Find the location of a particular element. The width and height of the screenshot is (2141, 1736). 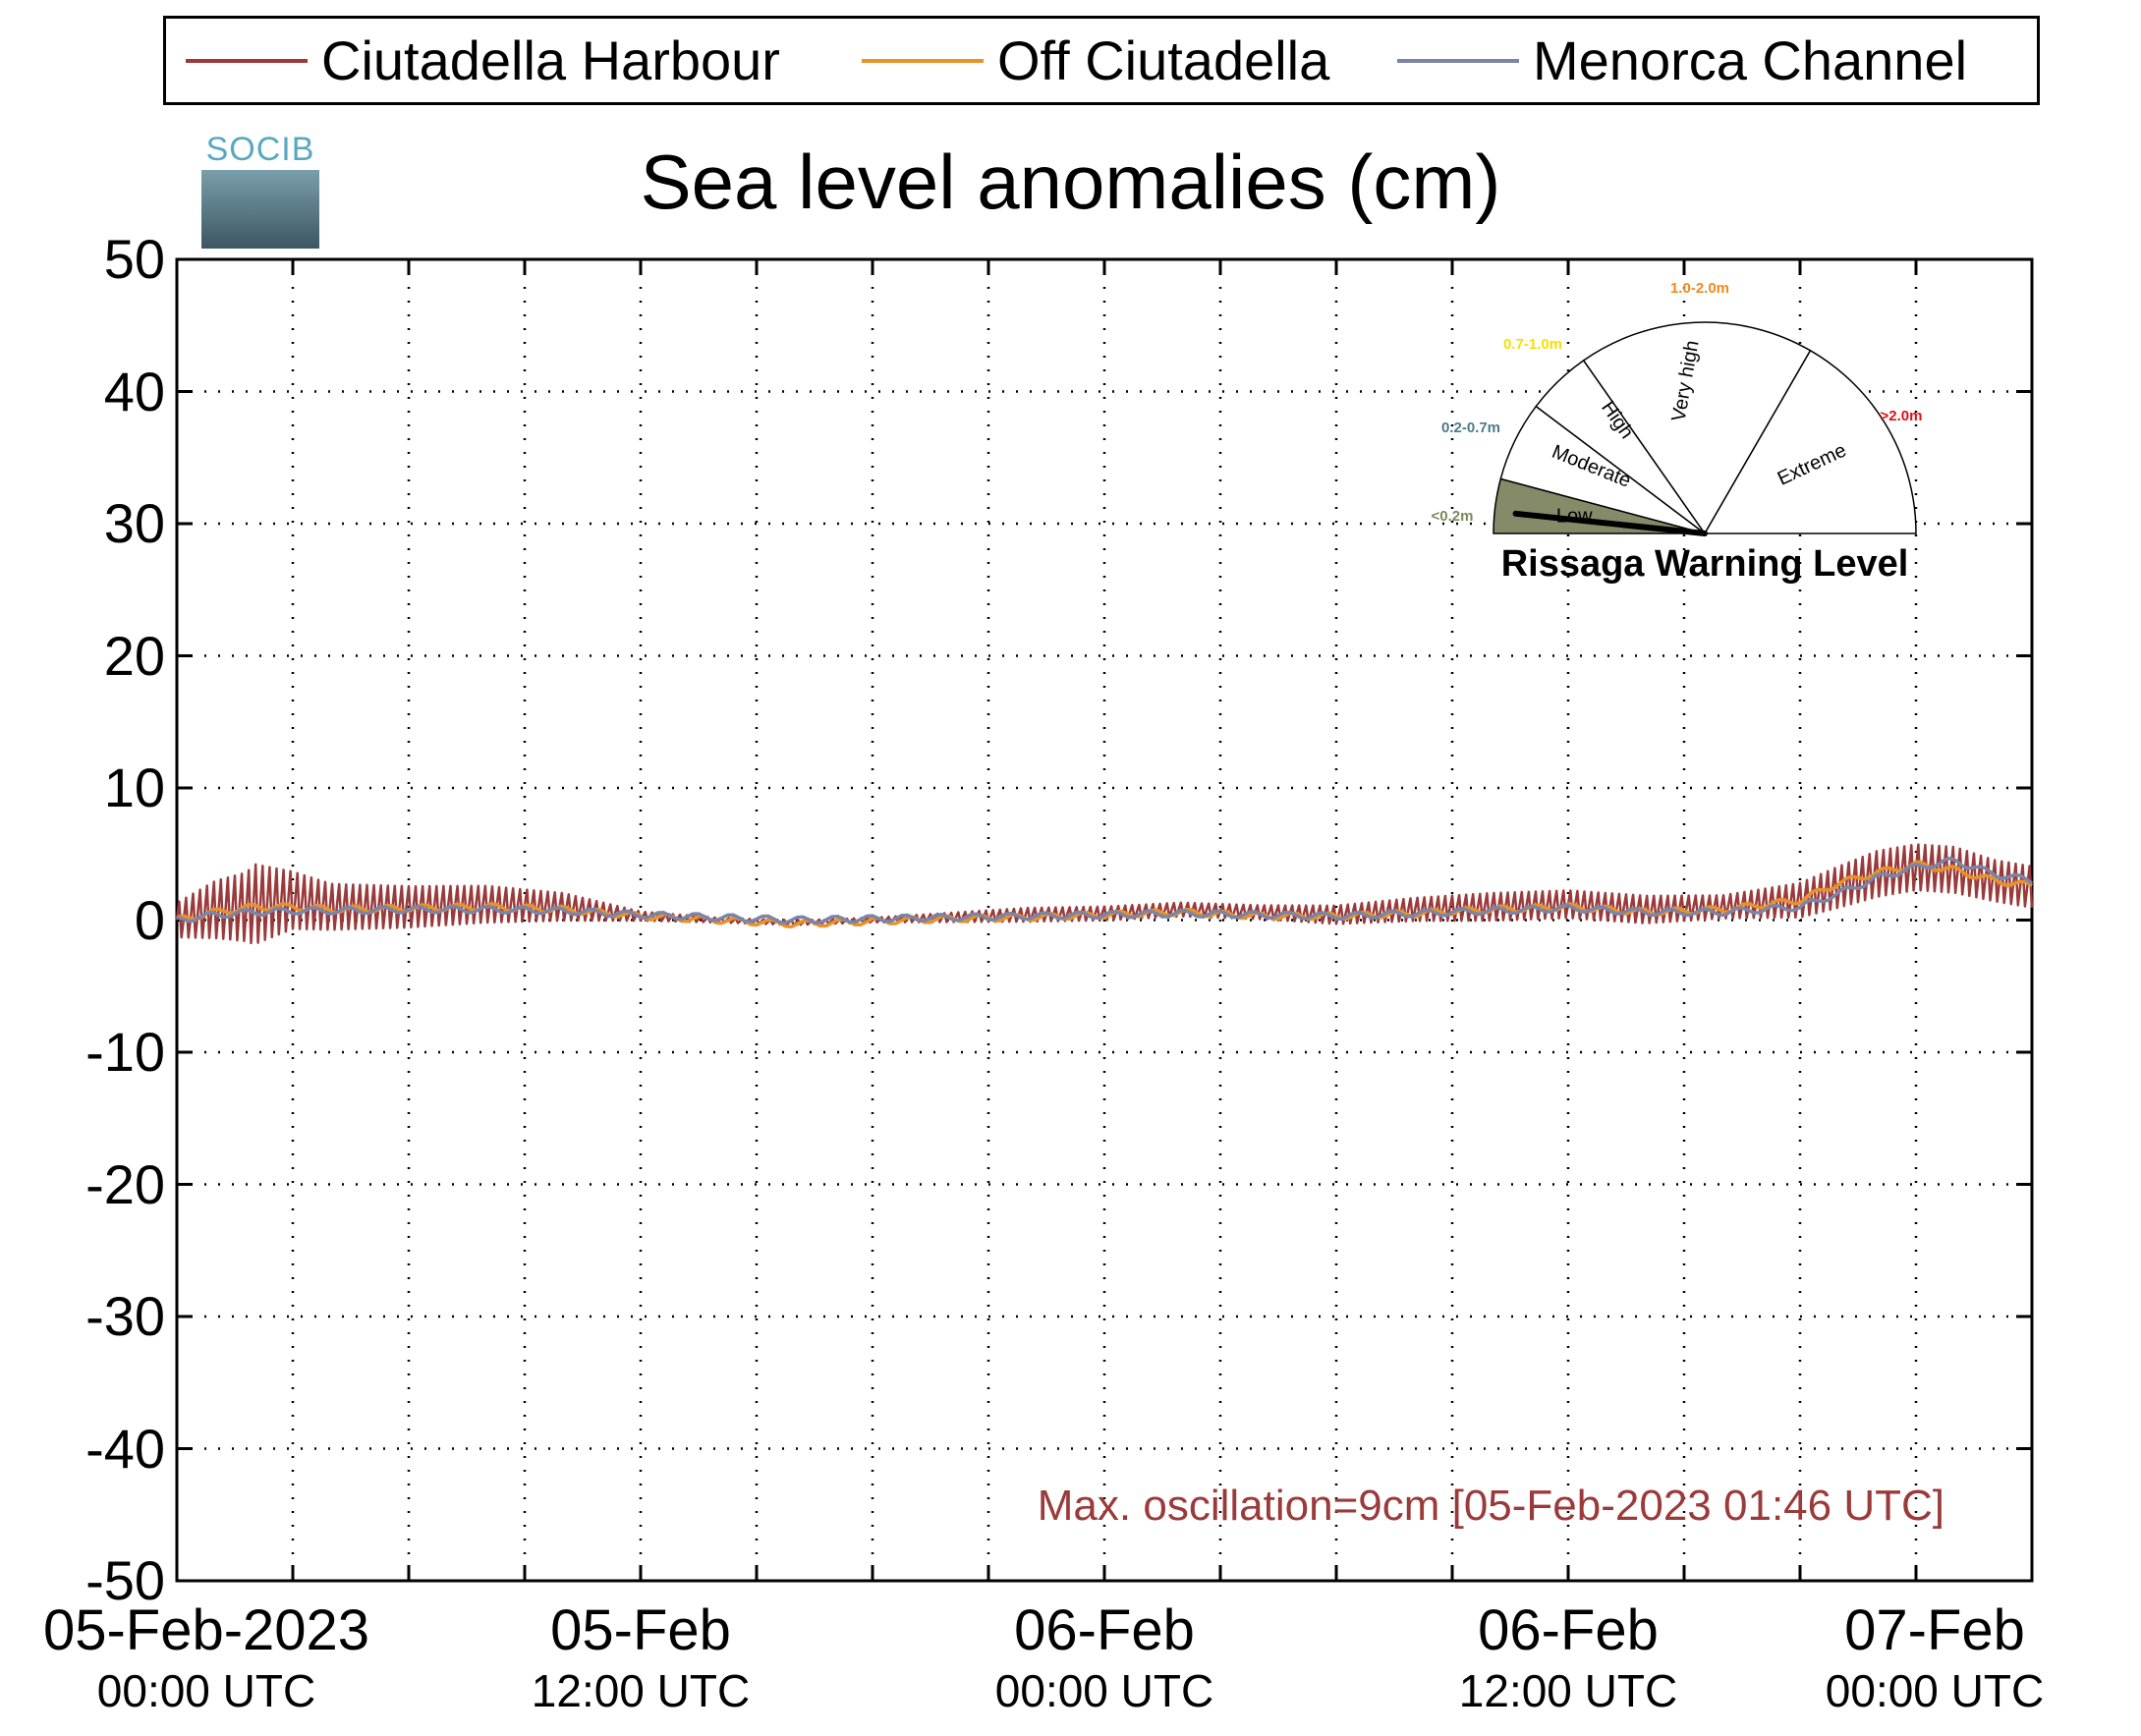

logo-text: SOCIB is located at coordinates (260, 149).